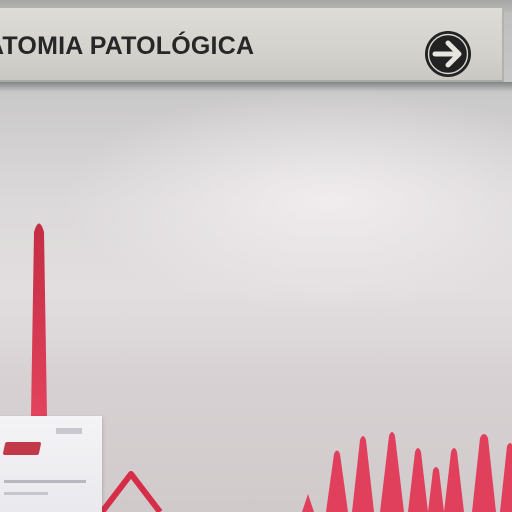 This screenshot has height=512, width=512. What do you see at coordinates (131, 491) in the screenshot?
I see `red-triangle` at bounding box center [131, 491].